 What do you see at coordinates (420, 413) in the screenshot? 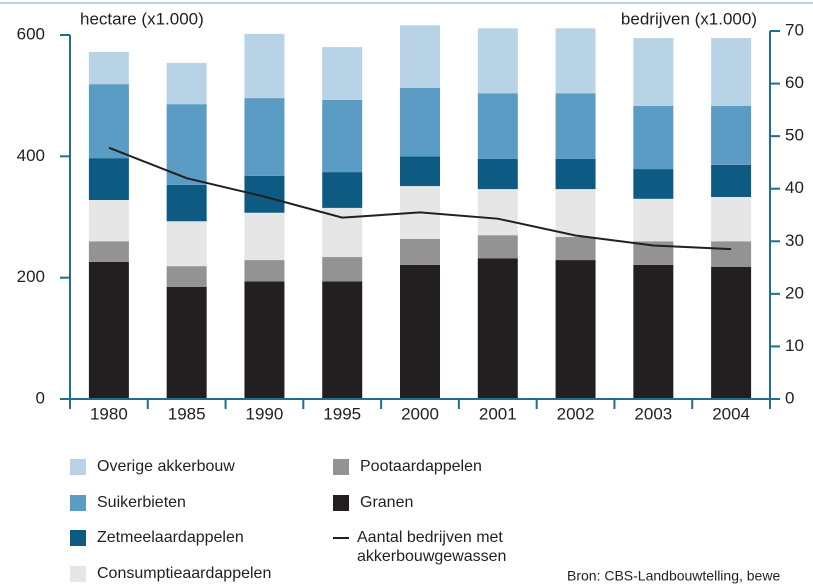
I see `x-tick-label: 2000` at bounding box center [420, 413].